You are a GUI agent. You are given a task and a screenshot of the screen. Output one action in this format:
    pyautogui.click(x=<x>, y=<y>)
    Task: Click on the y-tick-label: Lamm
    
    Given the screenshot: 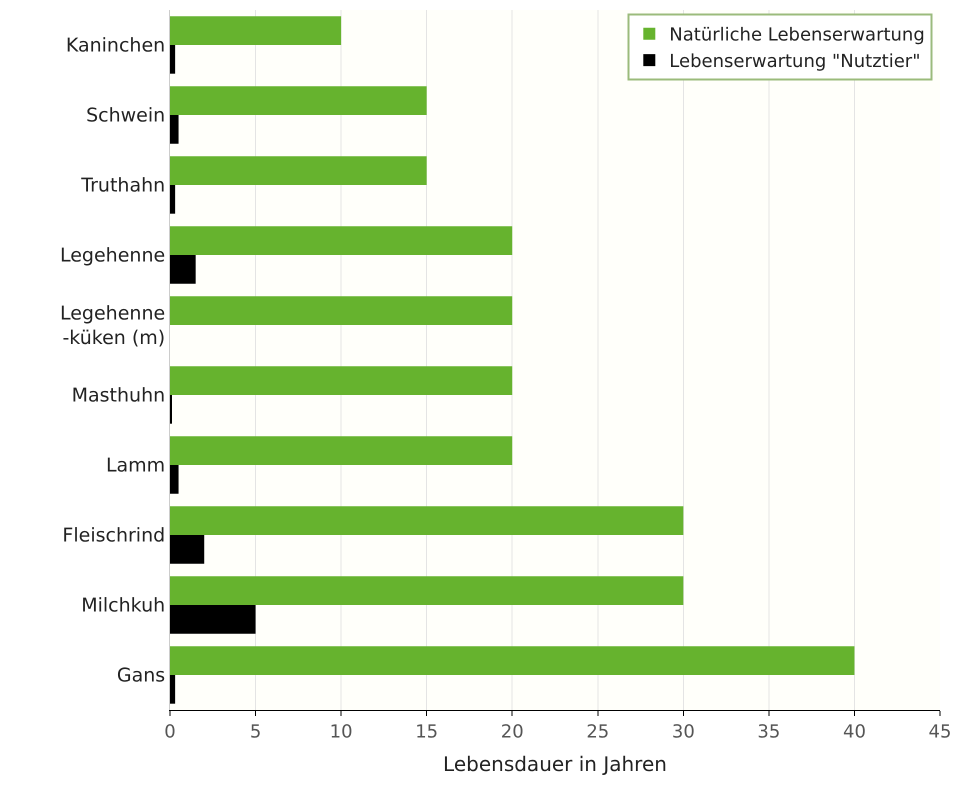 What is the action you would take?
    pyautogui.click(x=136, y=465)
    